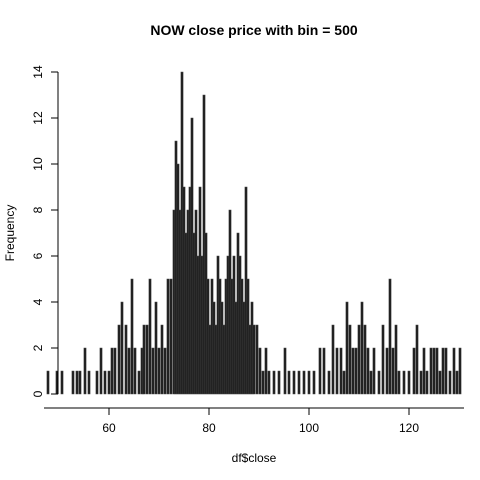 The height and width of the screenshot is (480, 480). Describe the element at coordinates (38, 164) in the screenshot. I see `y-tick-label: 10` at that location.